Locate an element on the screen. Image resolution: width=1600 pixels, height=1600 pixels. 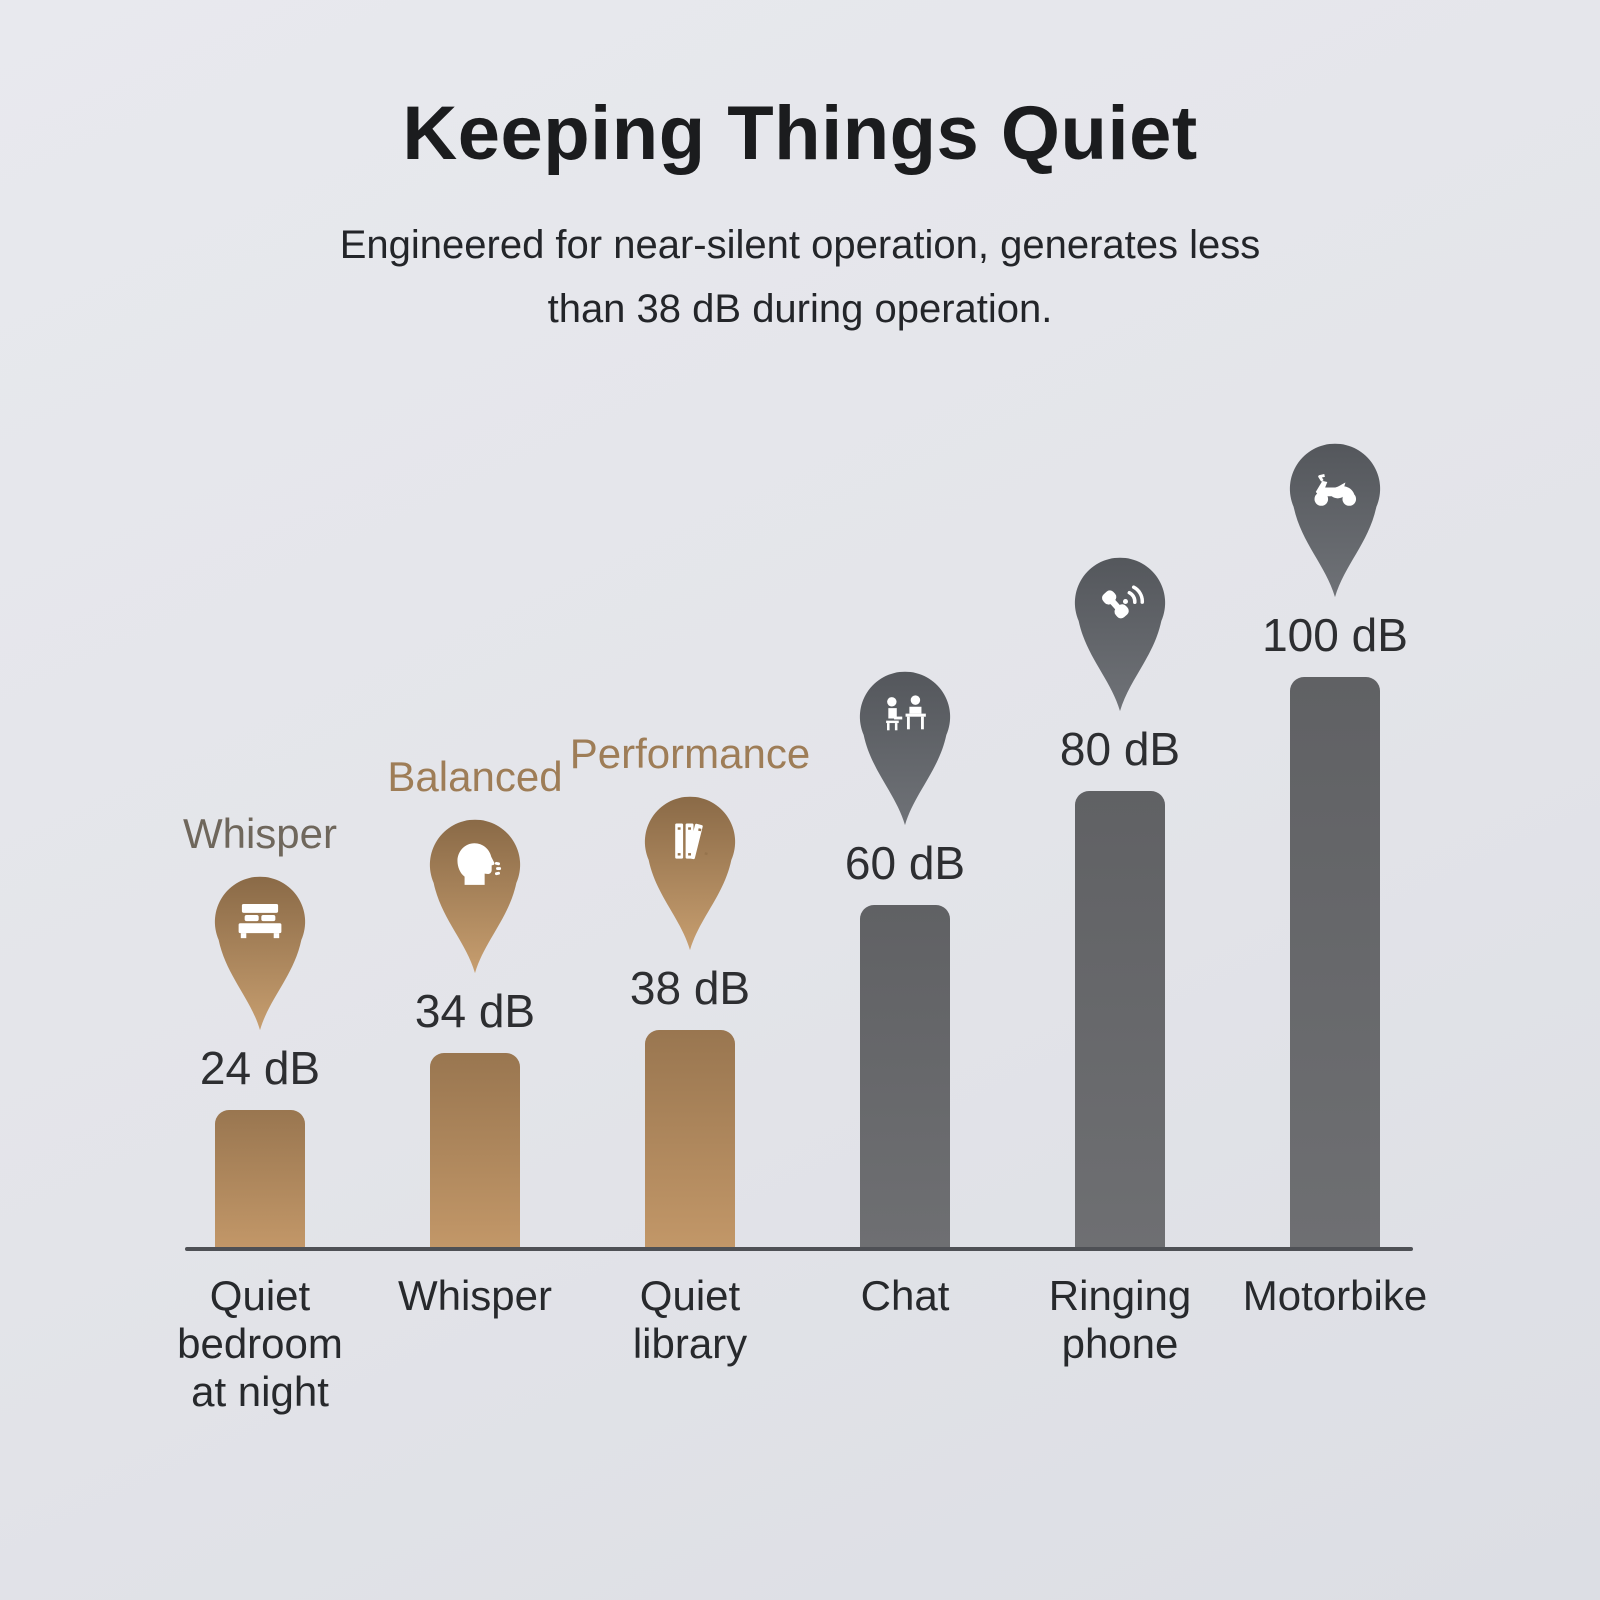
category-label-line: at night is located at coordinates (260, 1391).